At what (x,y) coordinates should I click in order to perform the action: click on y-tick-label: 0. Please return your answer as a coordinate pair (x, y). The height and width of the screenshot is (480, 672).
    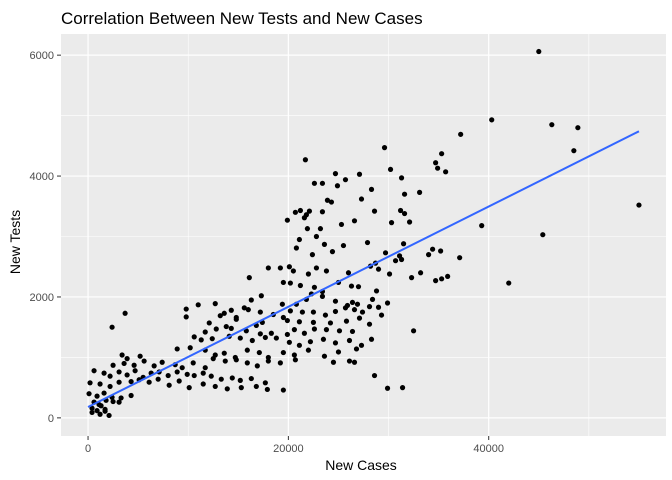
    Looking at the image, I should click on (51, 419).